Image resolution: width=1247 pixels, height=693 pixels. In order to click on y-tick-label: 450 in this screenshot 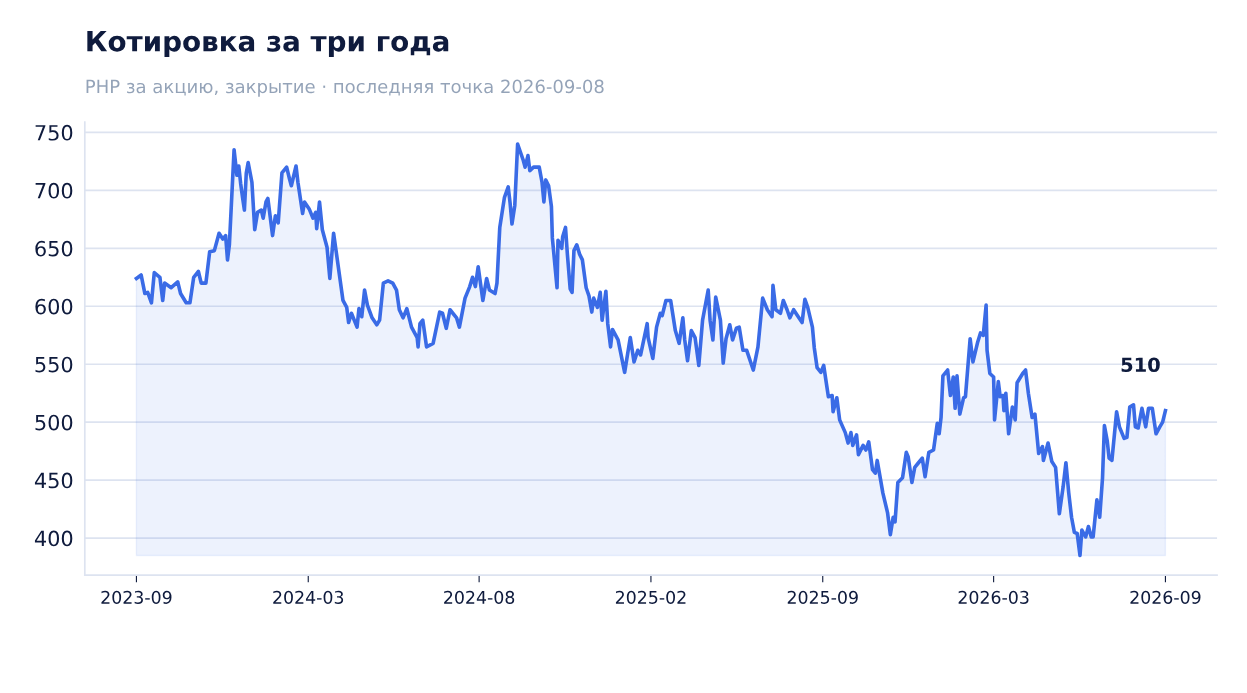, I will do `click(53, 480)`.